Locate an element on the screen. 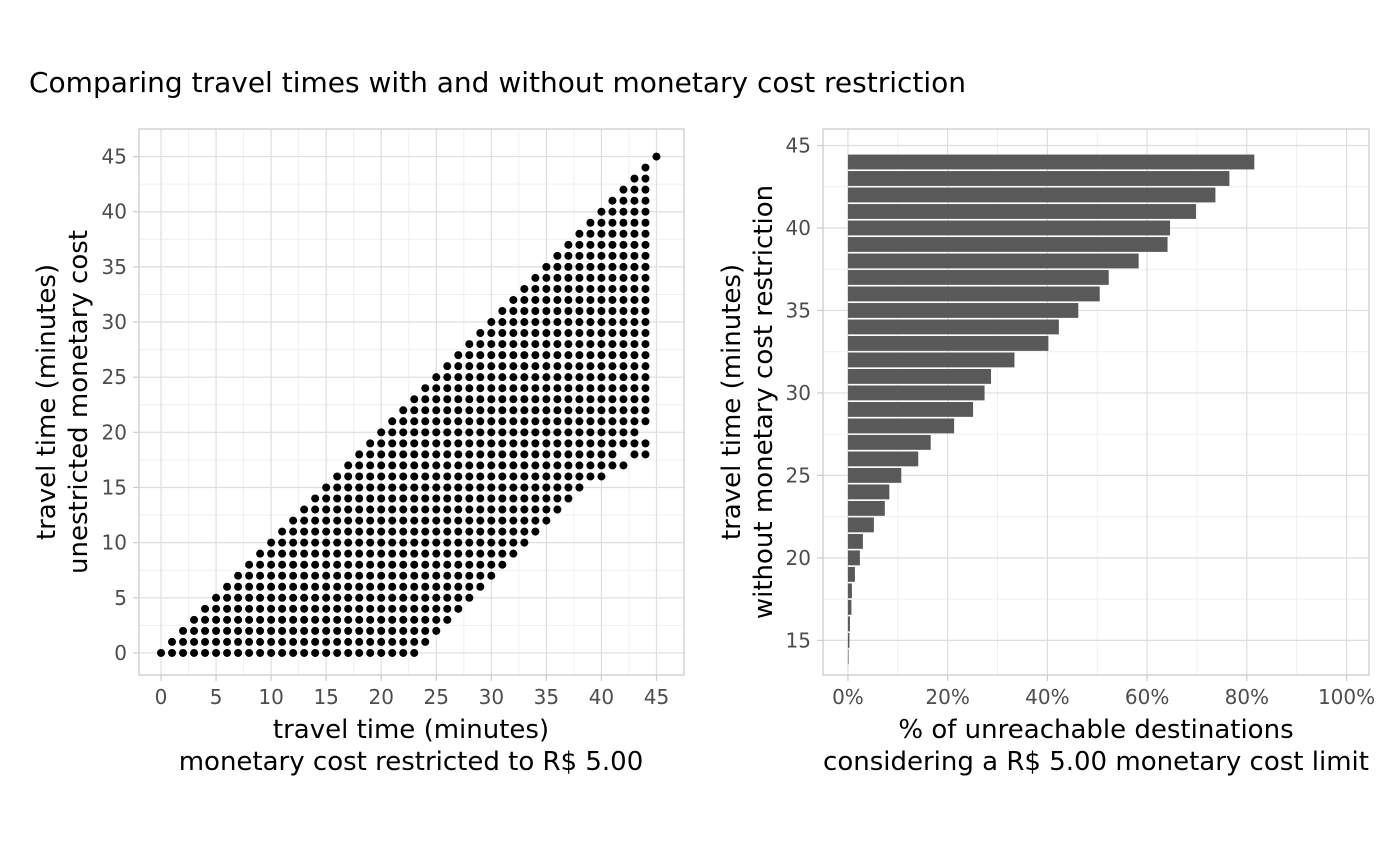 The width and height of the screenshot is (1400, 865). x-tick-label: 20 is located at coordinates (380, 697).